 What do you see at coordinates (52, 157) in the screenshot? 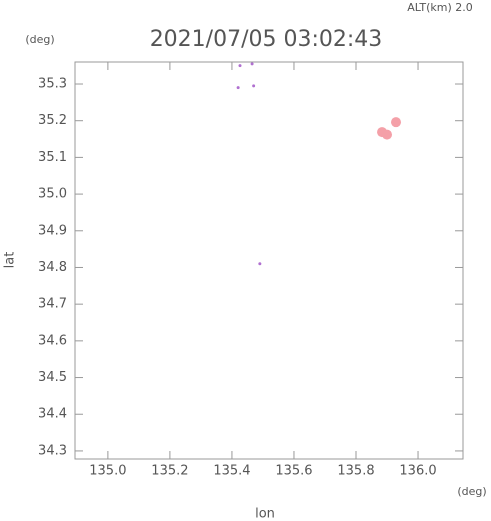
I see `y-tick-label: 35.1` at bounding box center [52, 157].